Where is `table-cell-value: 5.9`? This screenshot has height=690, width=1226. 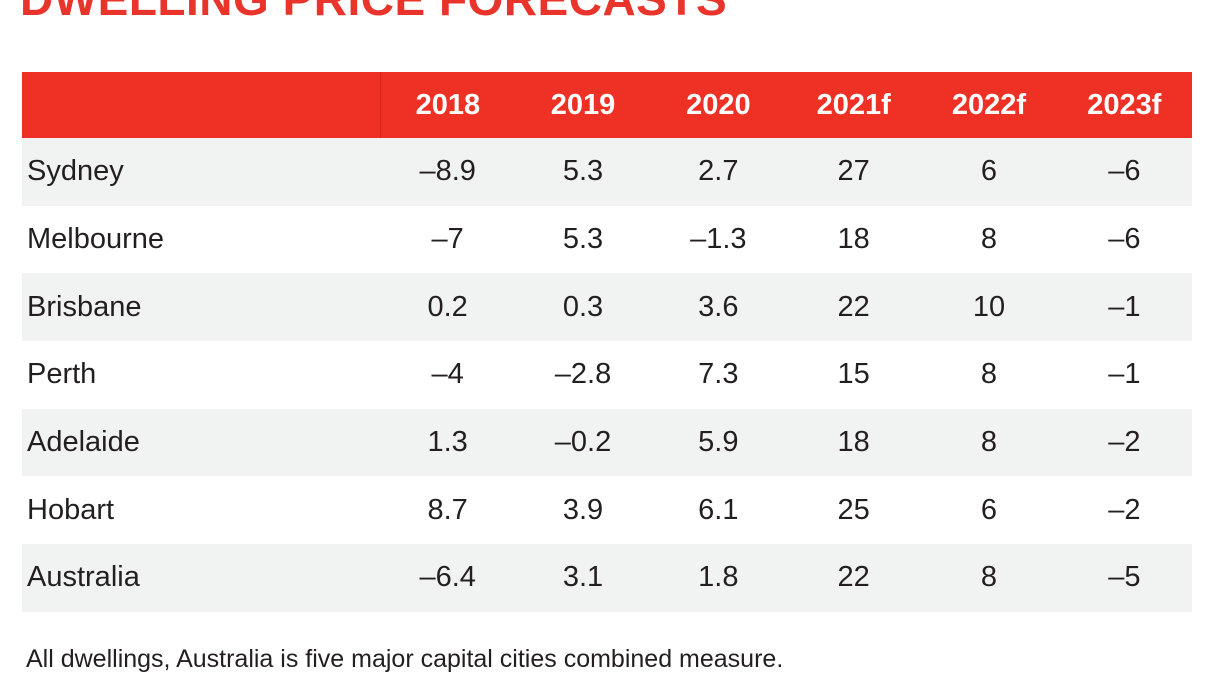 table-cell-value: 5.9 is located at coordinates (718, 442).